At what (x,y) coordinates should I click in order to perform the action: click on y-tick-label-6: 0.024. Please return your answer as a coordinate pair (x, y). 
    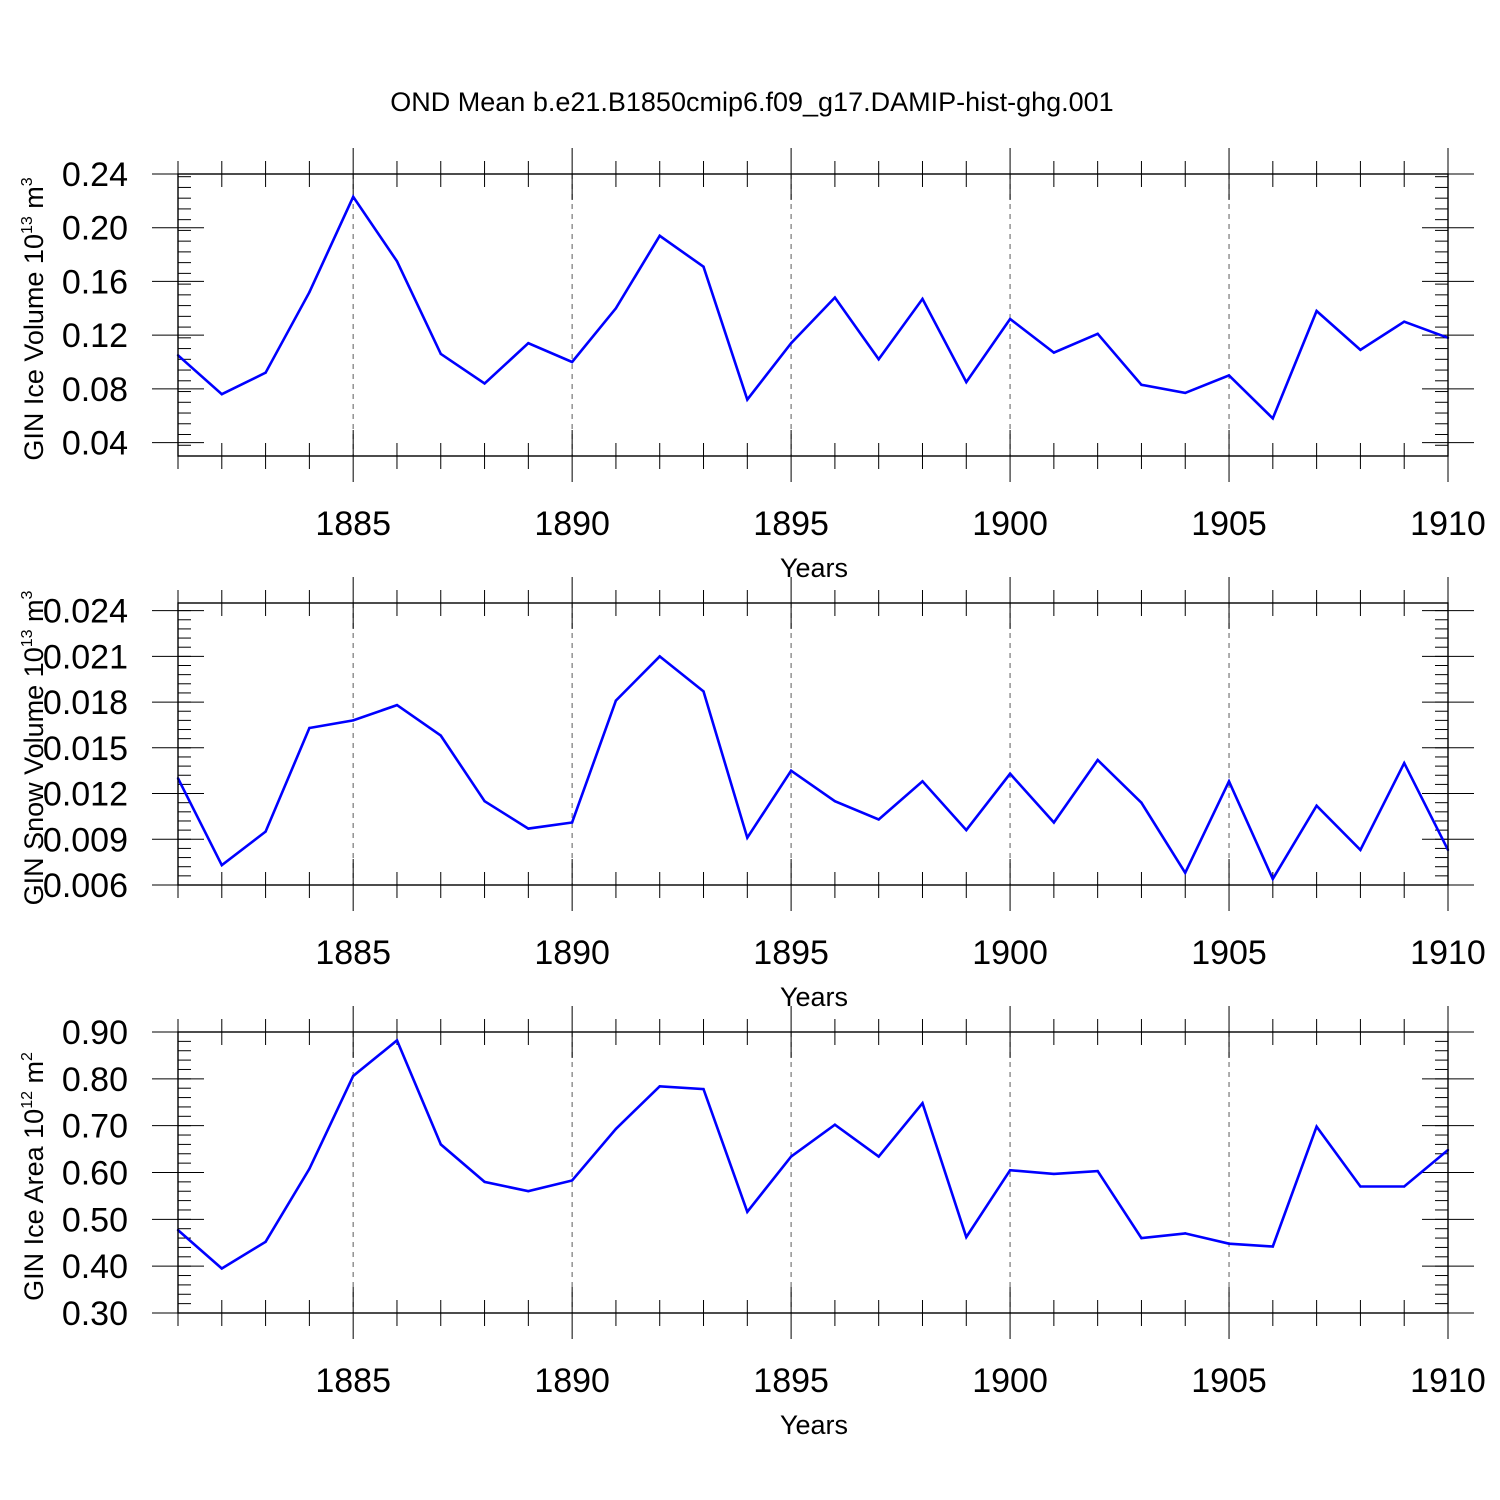
    Looking at the image, I should click on (85, 612).